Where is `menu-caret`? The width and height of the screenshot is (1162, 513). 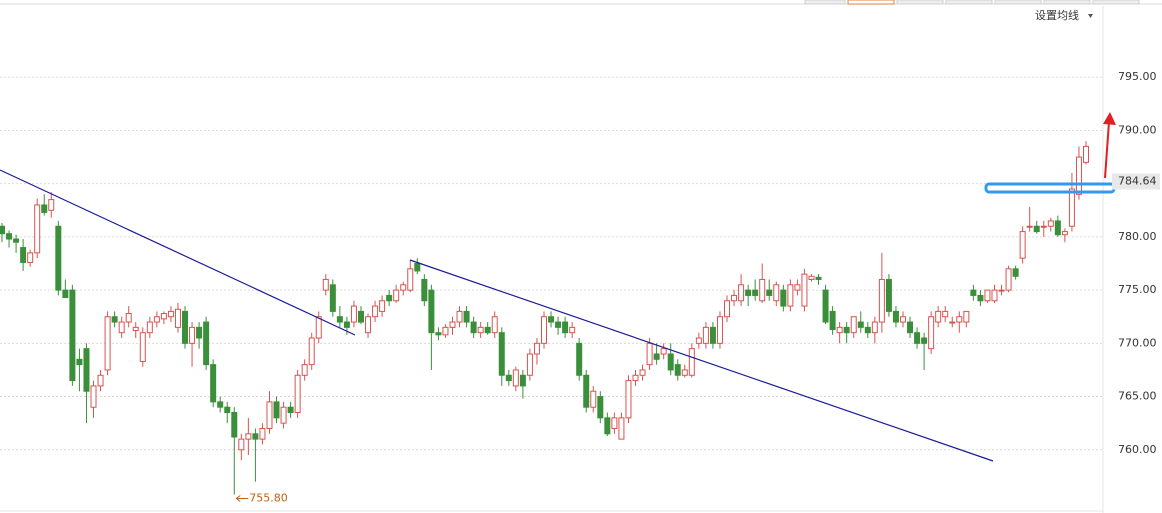
menu-caret is located at coordinates (1090, 16).